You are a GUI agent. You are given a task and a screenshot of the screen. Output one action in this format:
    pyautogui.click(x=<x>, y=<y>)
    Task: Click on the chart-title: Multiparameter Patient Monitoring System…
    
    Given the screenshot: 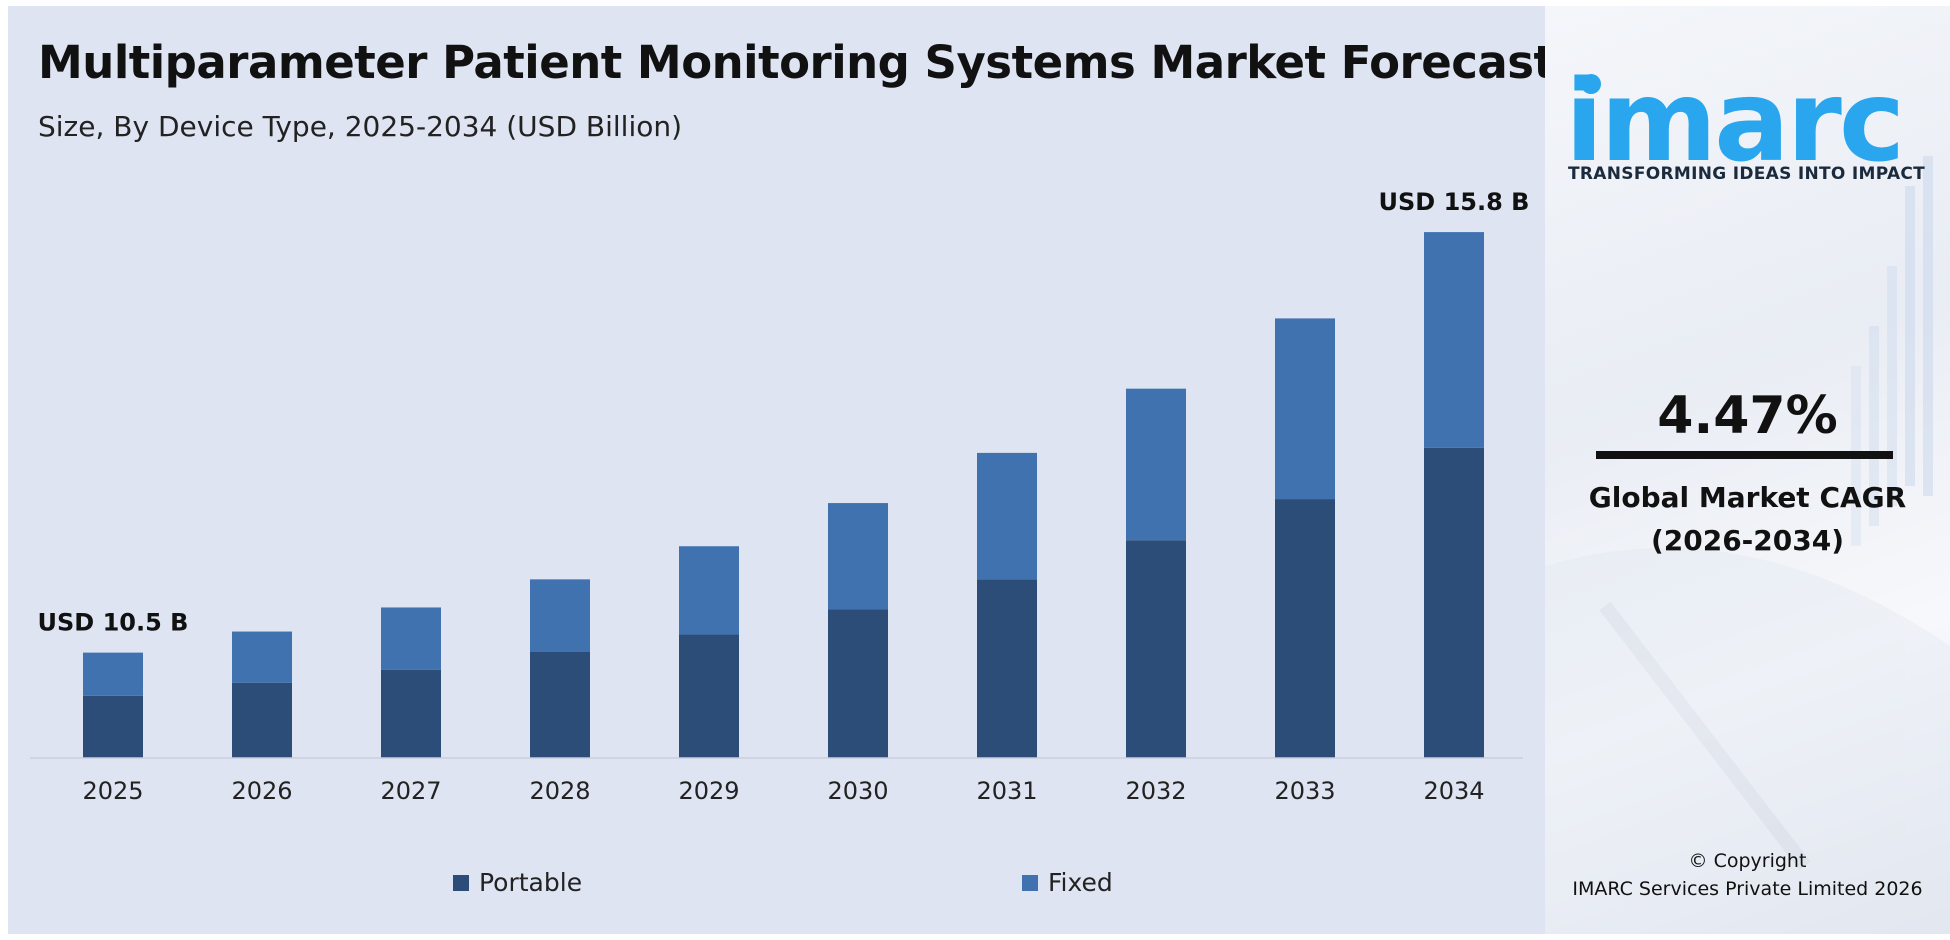 What is the action you would take?
    pyautogui.click(x=796, y=62)
    